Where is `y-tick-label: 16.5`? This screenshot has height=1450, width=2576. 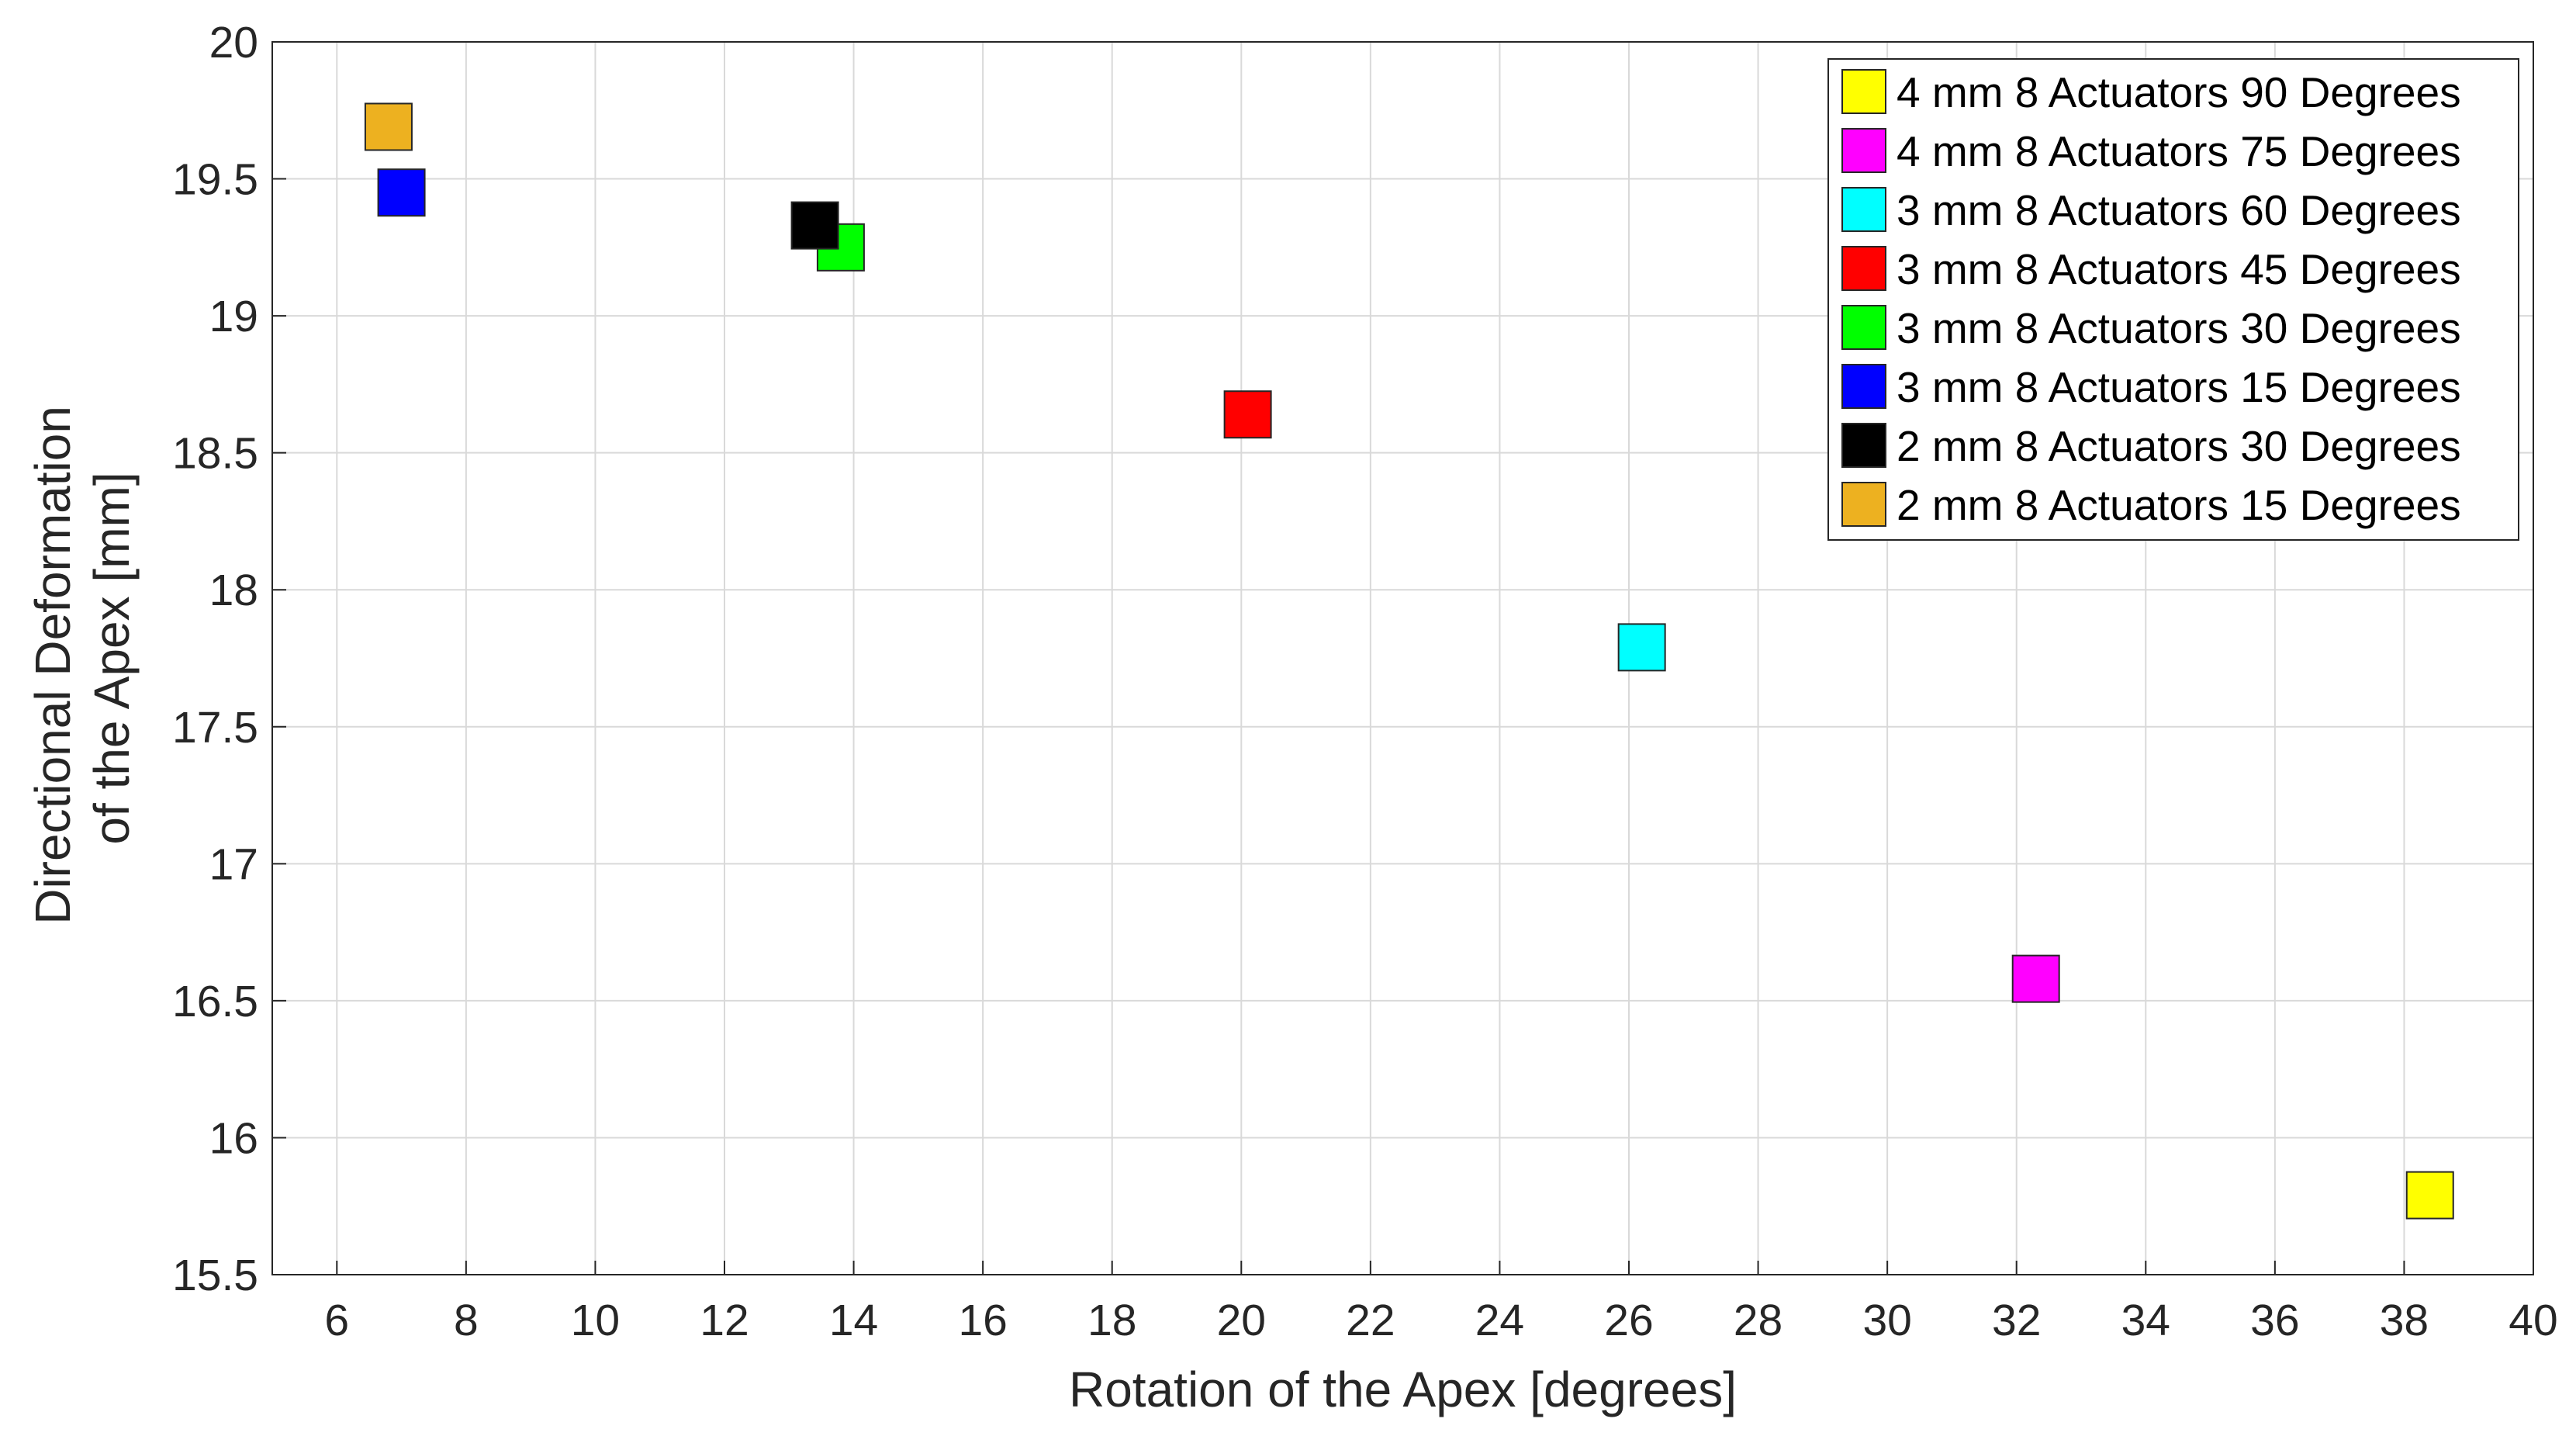 y-tick-label: 16.5 is located at coordinates (215, 1001).